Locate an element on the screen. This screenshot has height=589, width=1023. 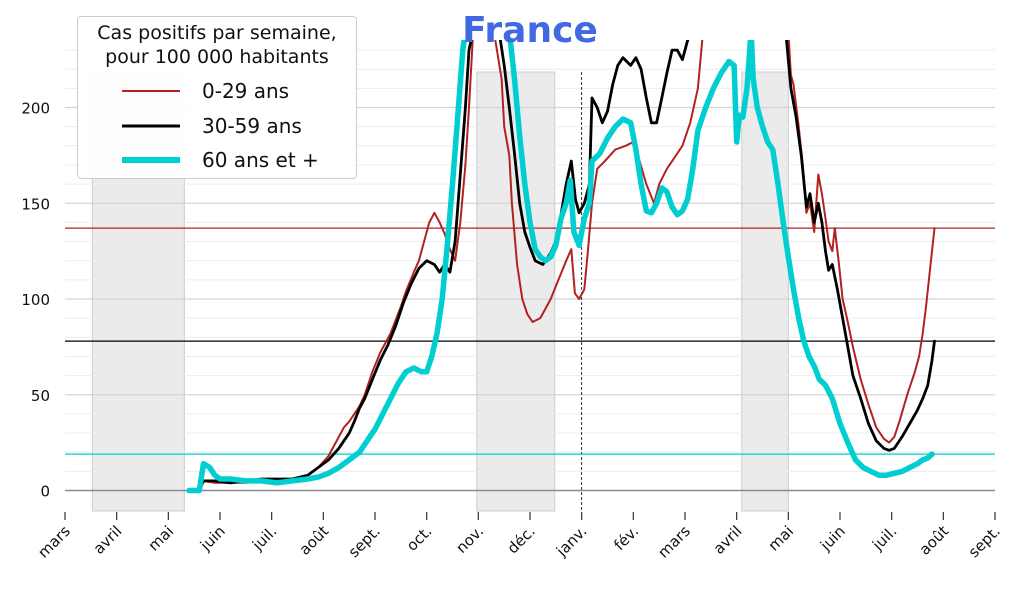
y-tick-label-0: 0 is located at coordinates (45, 492).